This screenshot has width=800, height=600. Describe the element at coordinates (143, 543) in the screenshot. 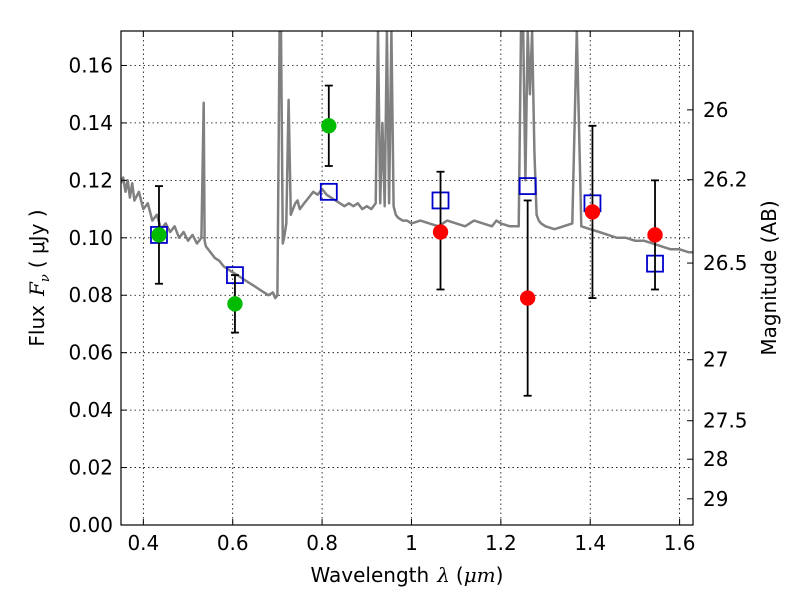

I see `x-tick-label: 0.4` at that location.